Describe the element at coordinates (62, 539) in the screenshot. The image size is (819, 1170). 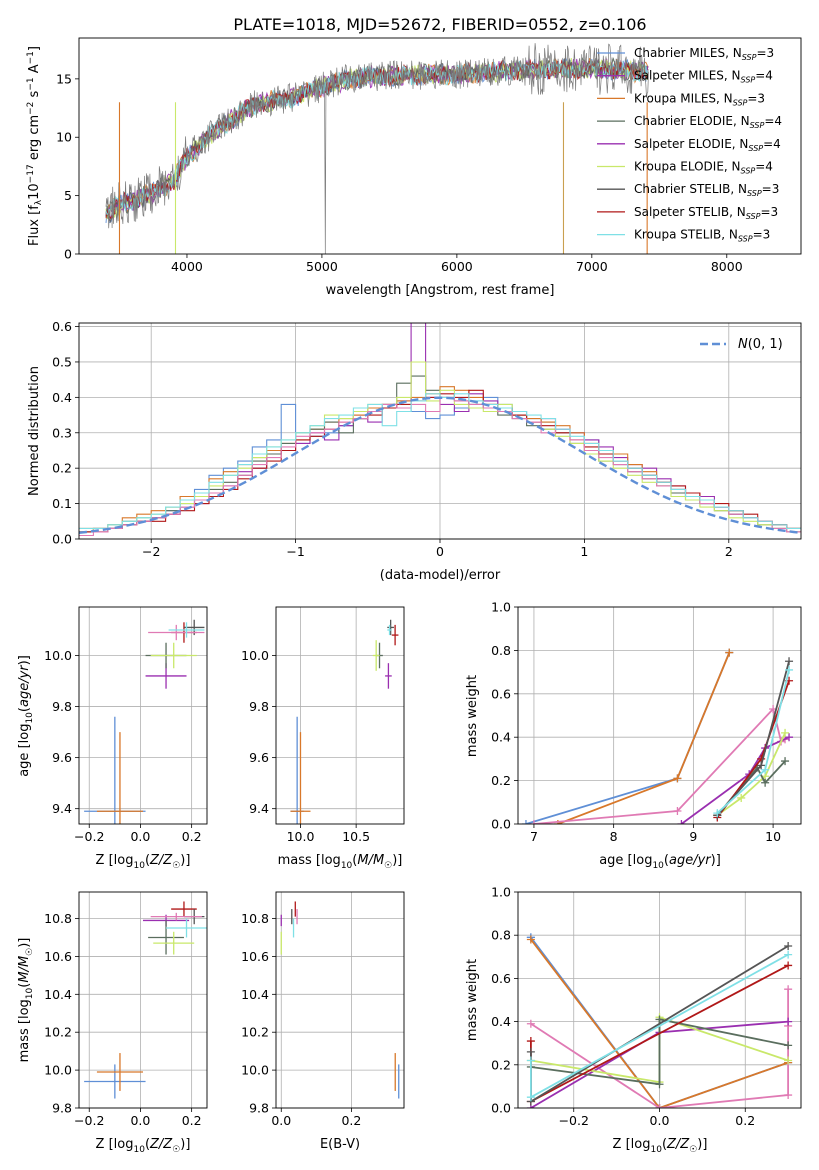
I see `y-tick-label: 0.0` at that location.